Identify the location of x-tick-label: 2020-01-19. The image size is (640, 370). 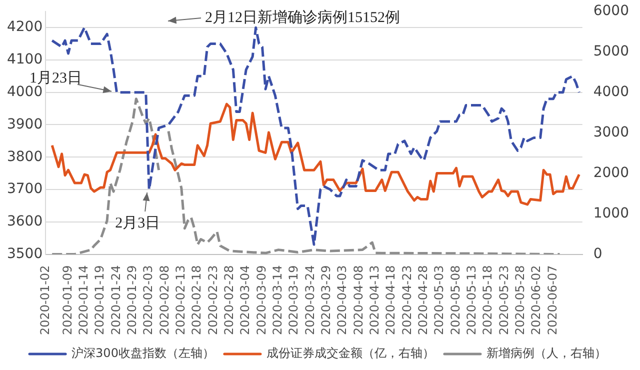
(99, 300).